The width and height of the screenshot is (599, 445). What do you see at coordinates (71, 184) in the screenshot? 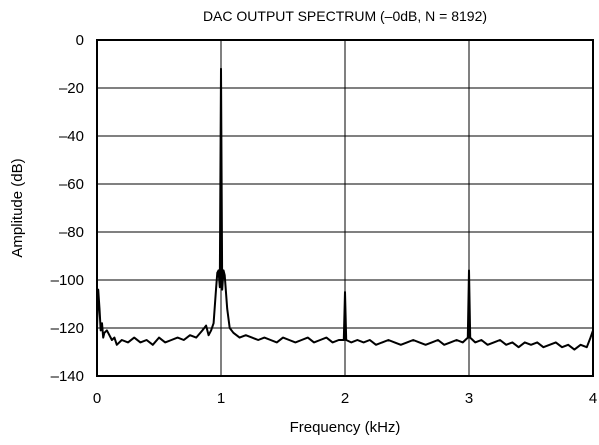
I see `y-tick-label: –60` at bounding box center [71, 184].